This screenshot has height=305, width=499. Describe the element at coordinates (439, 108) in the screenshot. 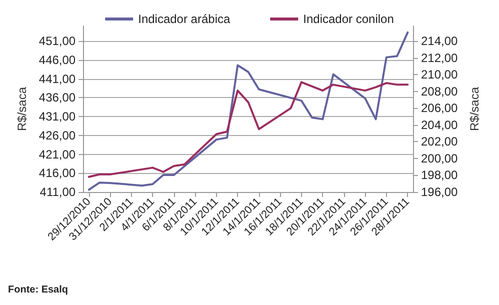

I see `y2-tick-label: 206,00` at that location.